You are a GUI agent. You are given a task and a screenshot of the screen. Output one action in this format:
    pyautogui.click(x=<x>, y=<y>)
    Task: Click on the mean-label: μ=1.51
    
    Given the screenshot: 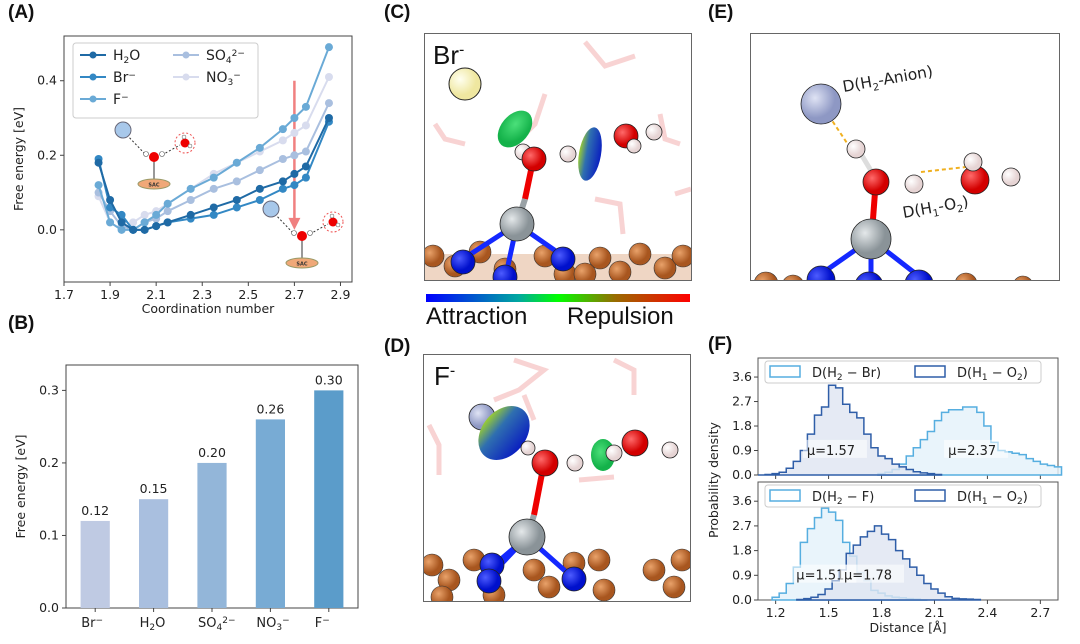 What is the action you would take?
    pyautogui.click(x=820, y=576)
    